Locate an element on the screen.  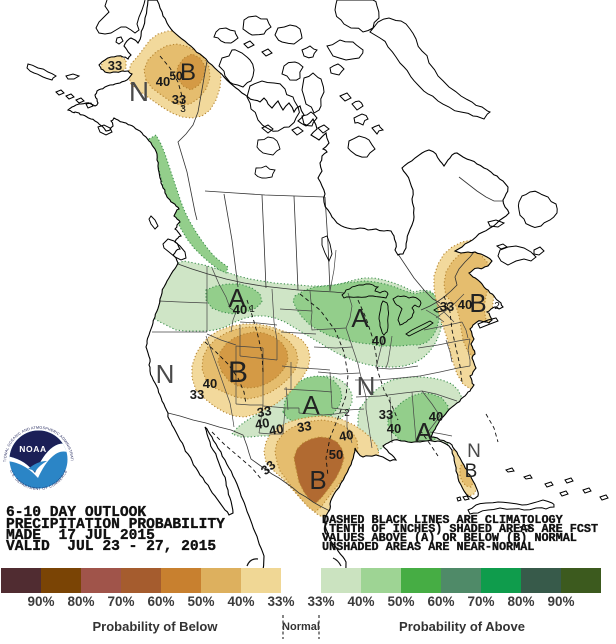
svg-text: MADE 17 JUL 2015 is located at coordinates (80, 536).